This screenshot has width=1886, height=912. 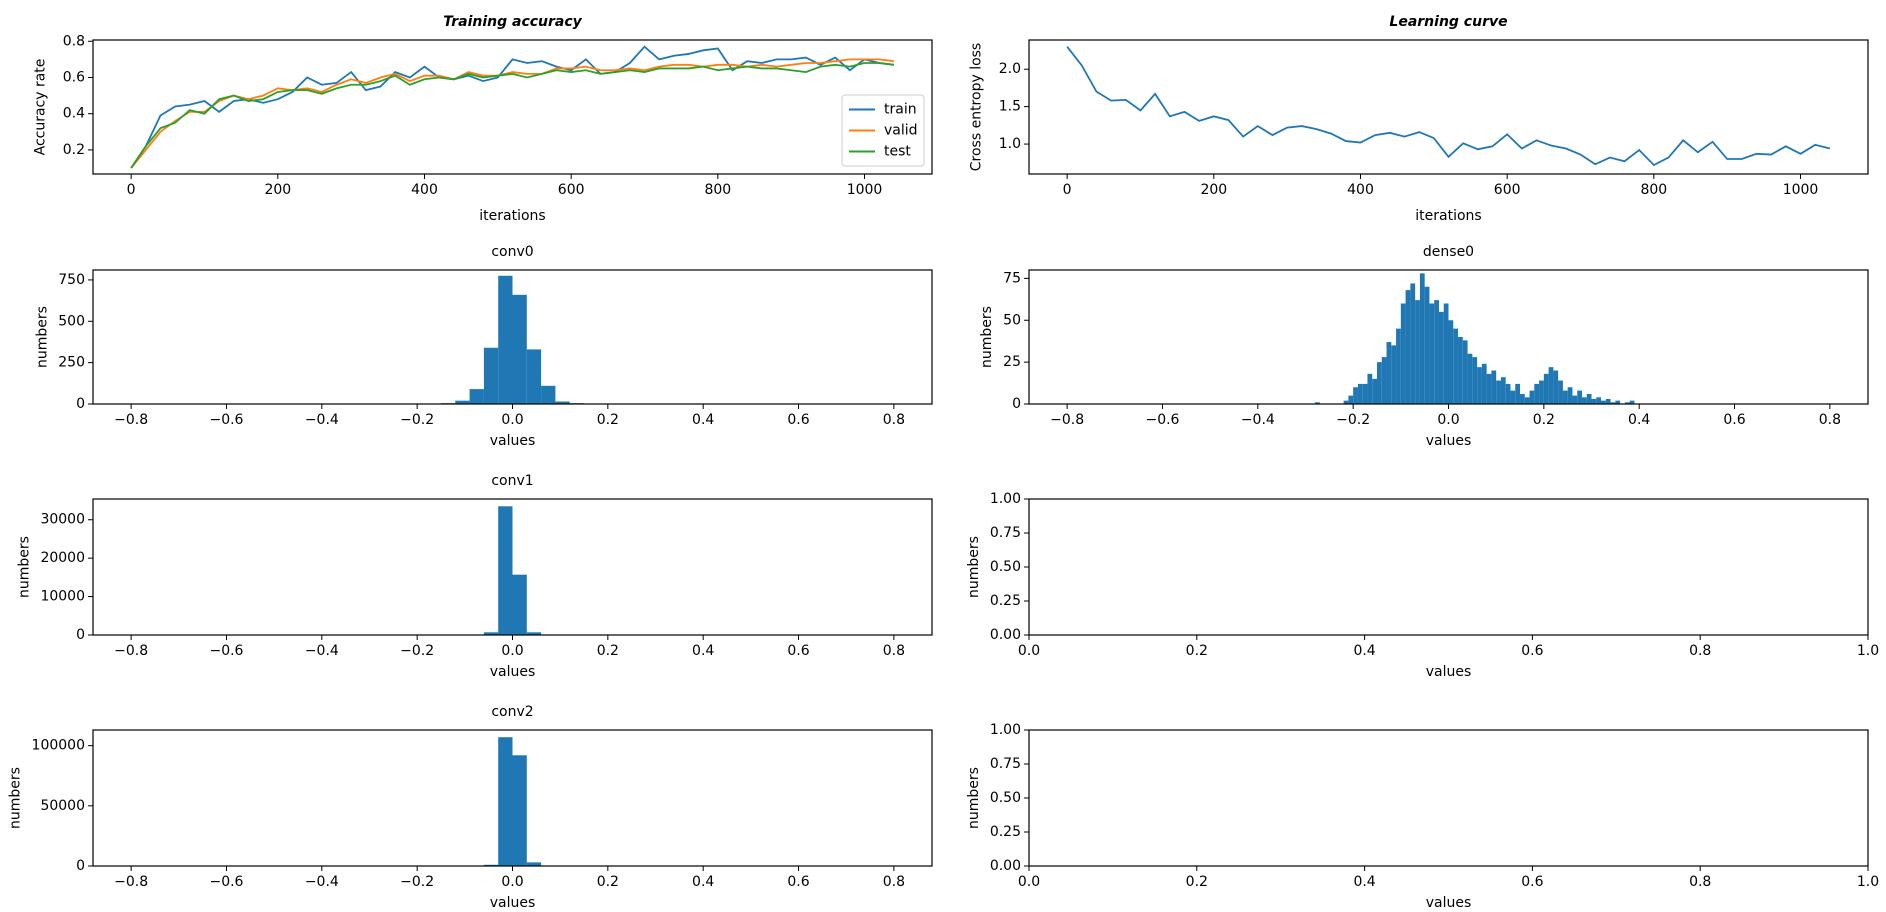 What do you see at coordinates (71, 280) in the screenshot?
I see `y-tick-label: 750` at bounding box center [71, 280].